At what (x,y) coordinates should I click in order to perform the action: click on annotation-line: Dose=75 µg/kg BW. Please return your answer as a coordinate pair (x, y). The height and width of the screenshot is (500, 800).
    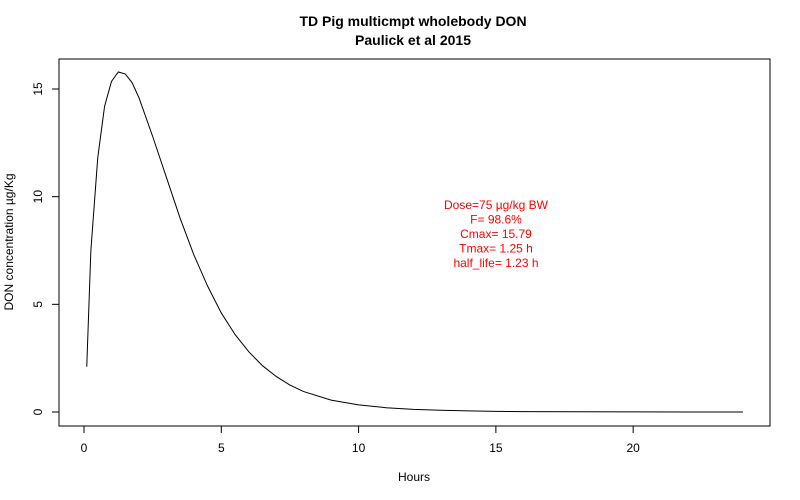
    Looking at the image, I should click on (496, 205).